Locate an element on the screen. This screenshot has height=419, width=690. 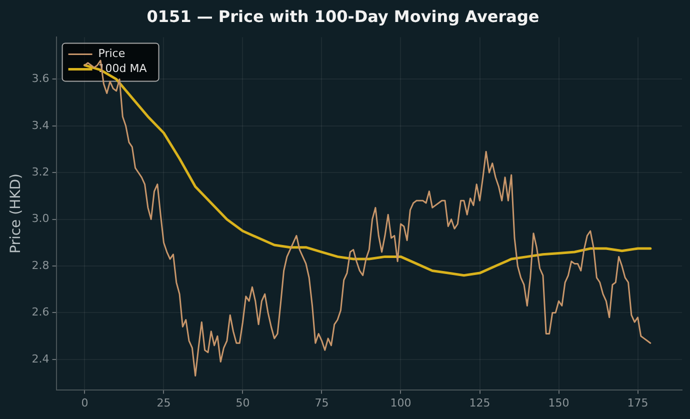
x-tick-label: 50 is located at coordinates (243, 403).